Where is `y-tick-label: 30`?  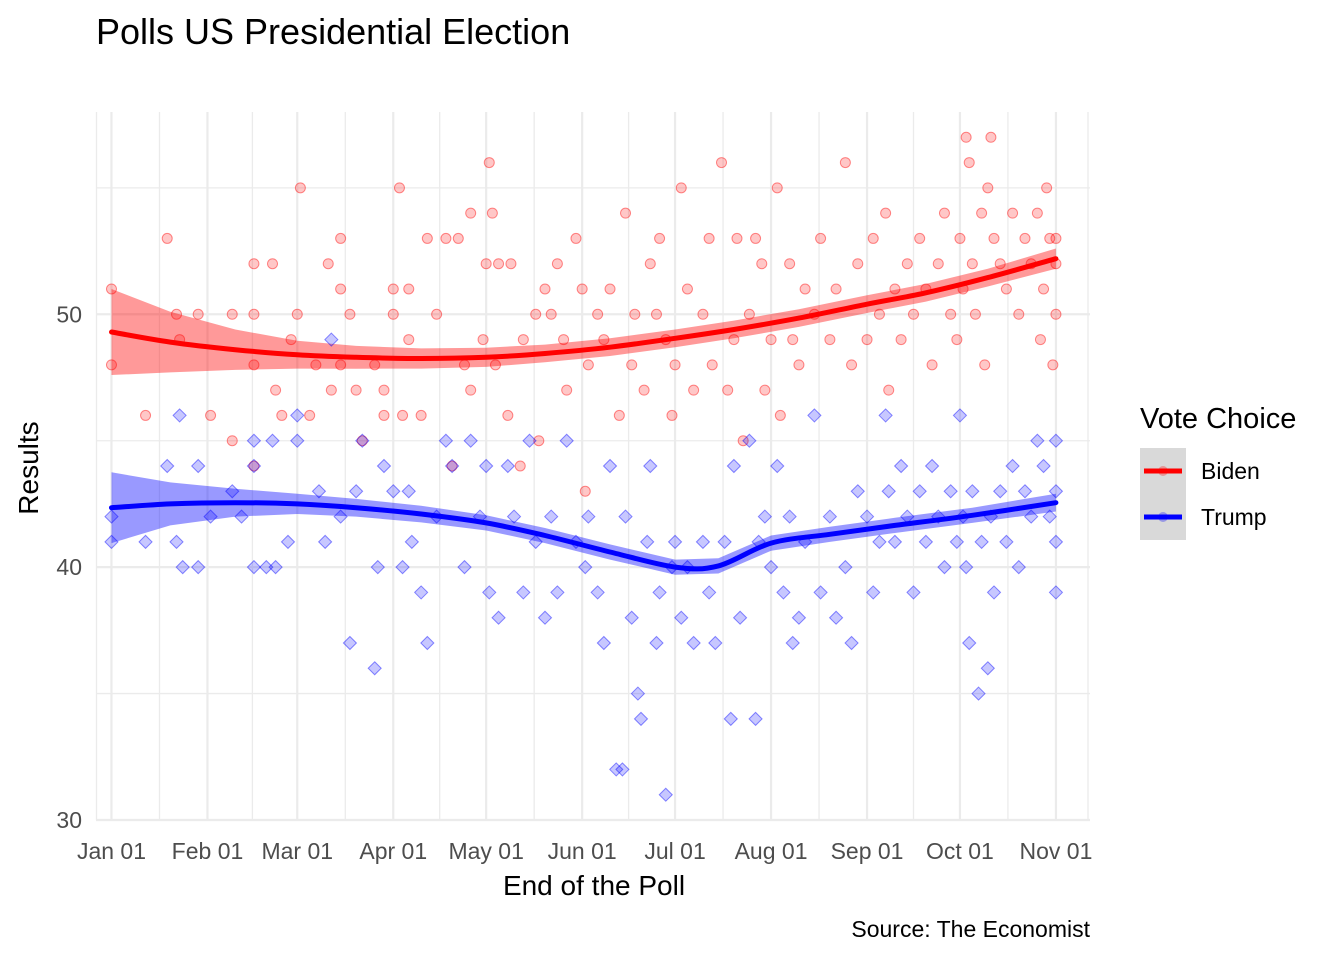
y-tick-label: 30 is located at coordinates (69, 820).